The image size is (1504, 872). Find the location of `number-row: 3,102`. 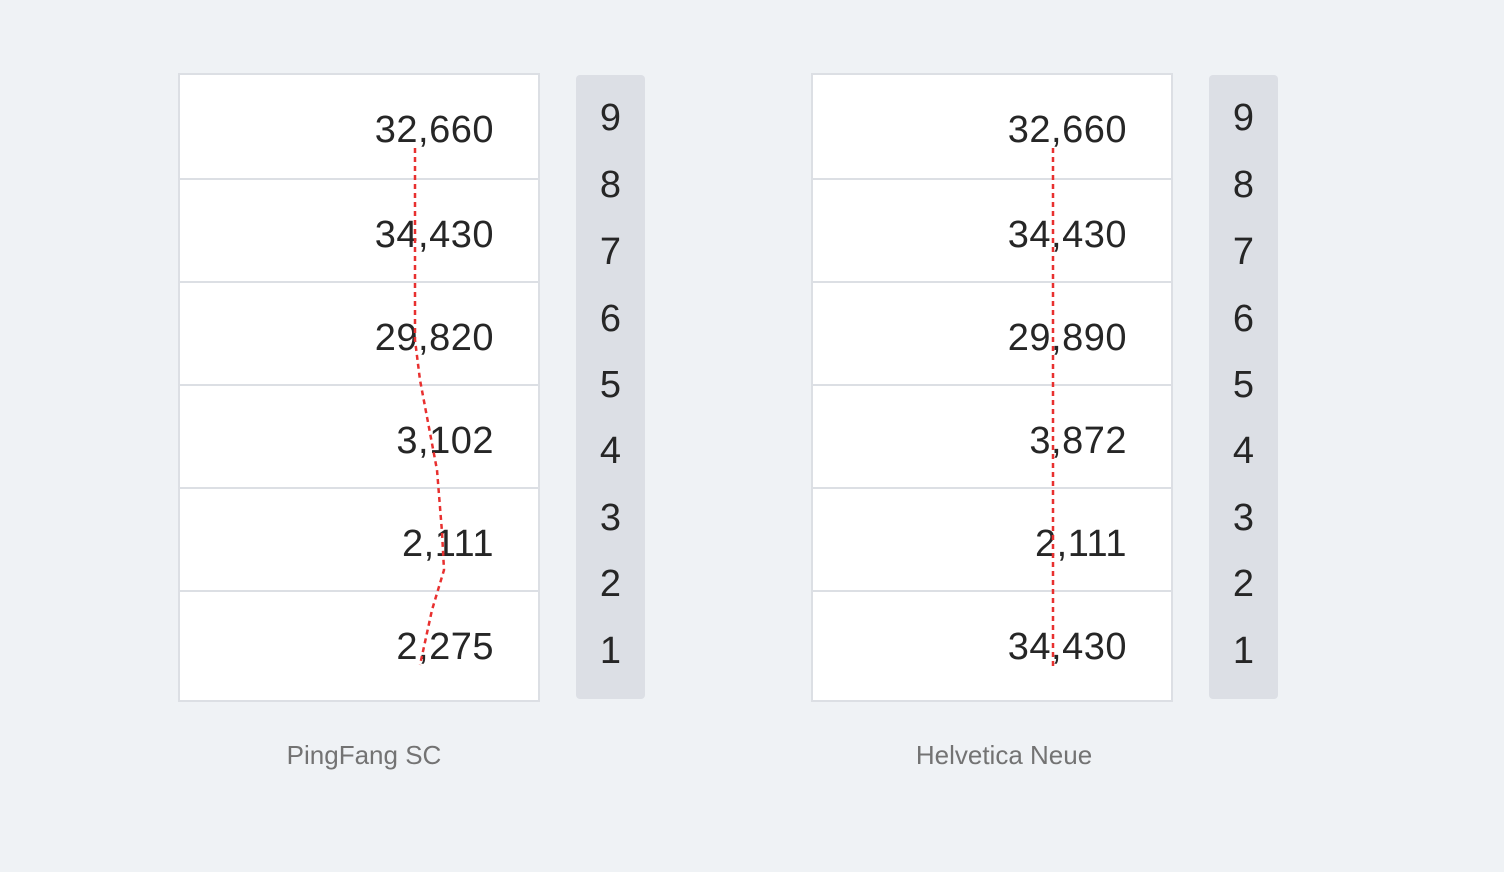

number-row: 3,102 is located at coordinates (359, 437).